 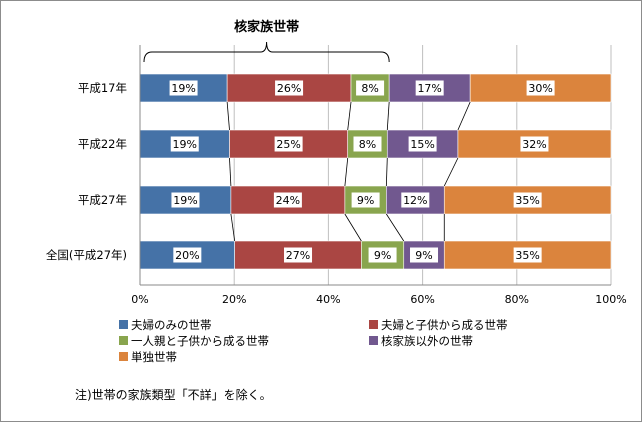 I want to click on data-label: 32%, so click(x=534, y=144).